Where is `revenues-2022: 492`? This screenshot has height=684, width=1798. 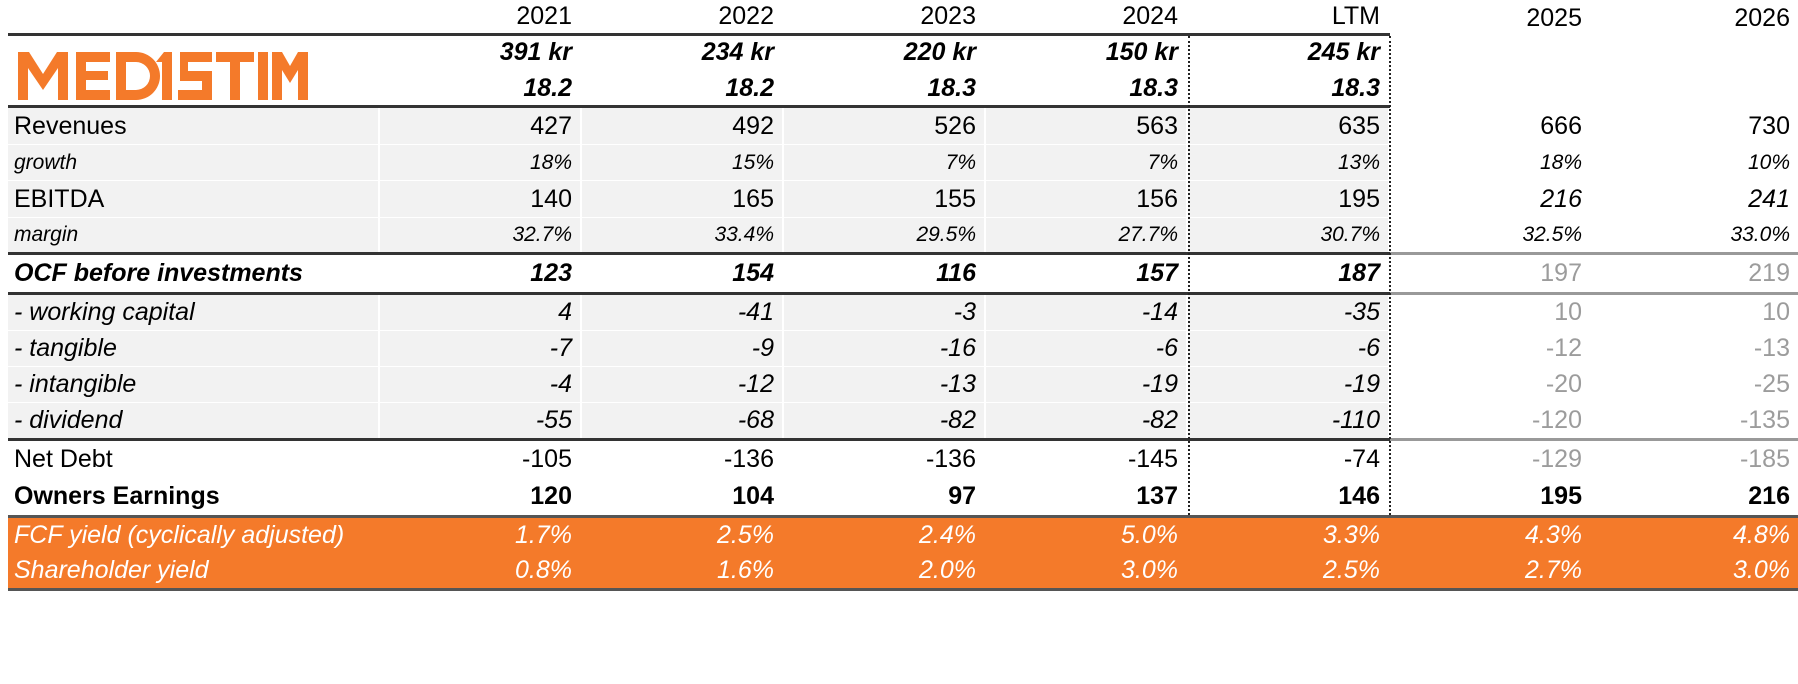
revenues-2022: 492 is located at coordinates (682, 126).